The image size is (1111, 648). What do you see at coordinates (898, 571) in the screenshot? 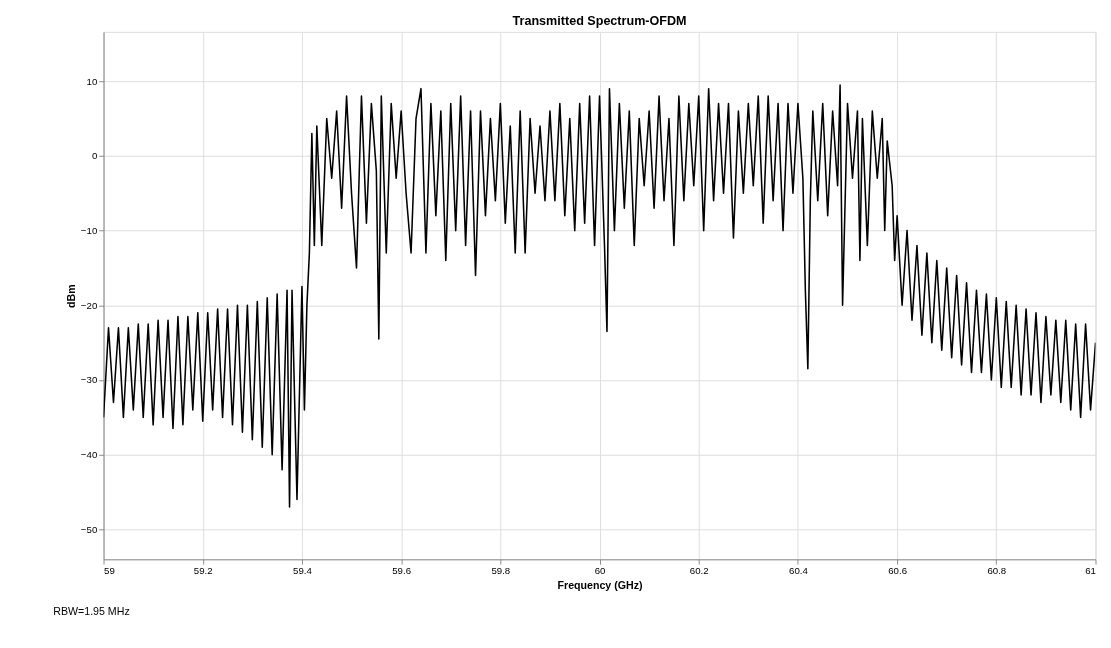
I see `x-tick-label: 60.6` at bounding box center [898, 571].